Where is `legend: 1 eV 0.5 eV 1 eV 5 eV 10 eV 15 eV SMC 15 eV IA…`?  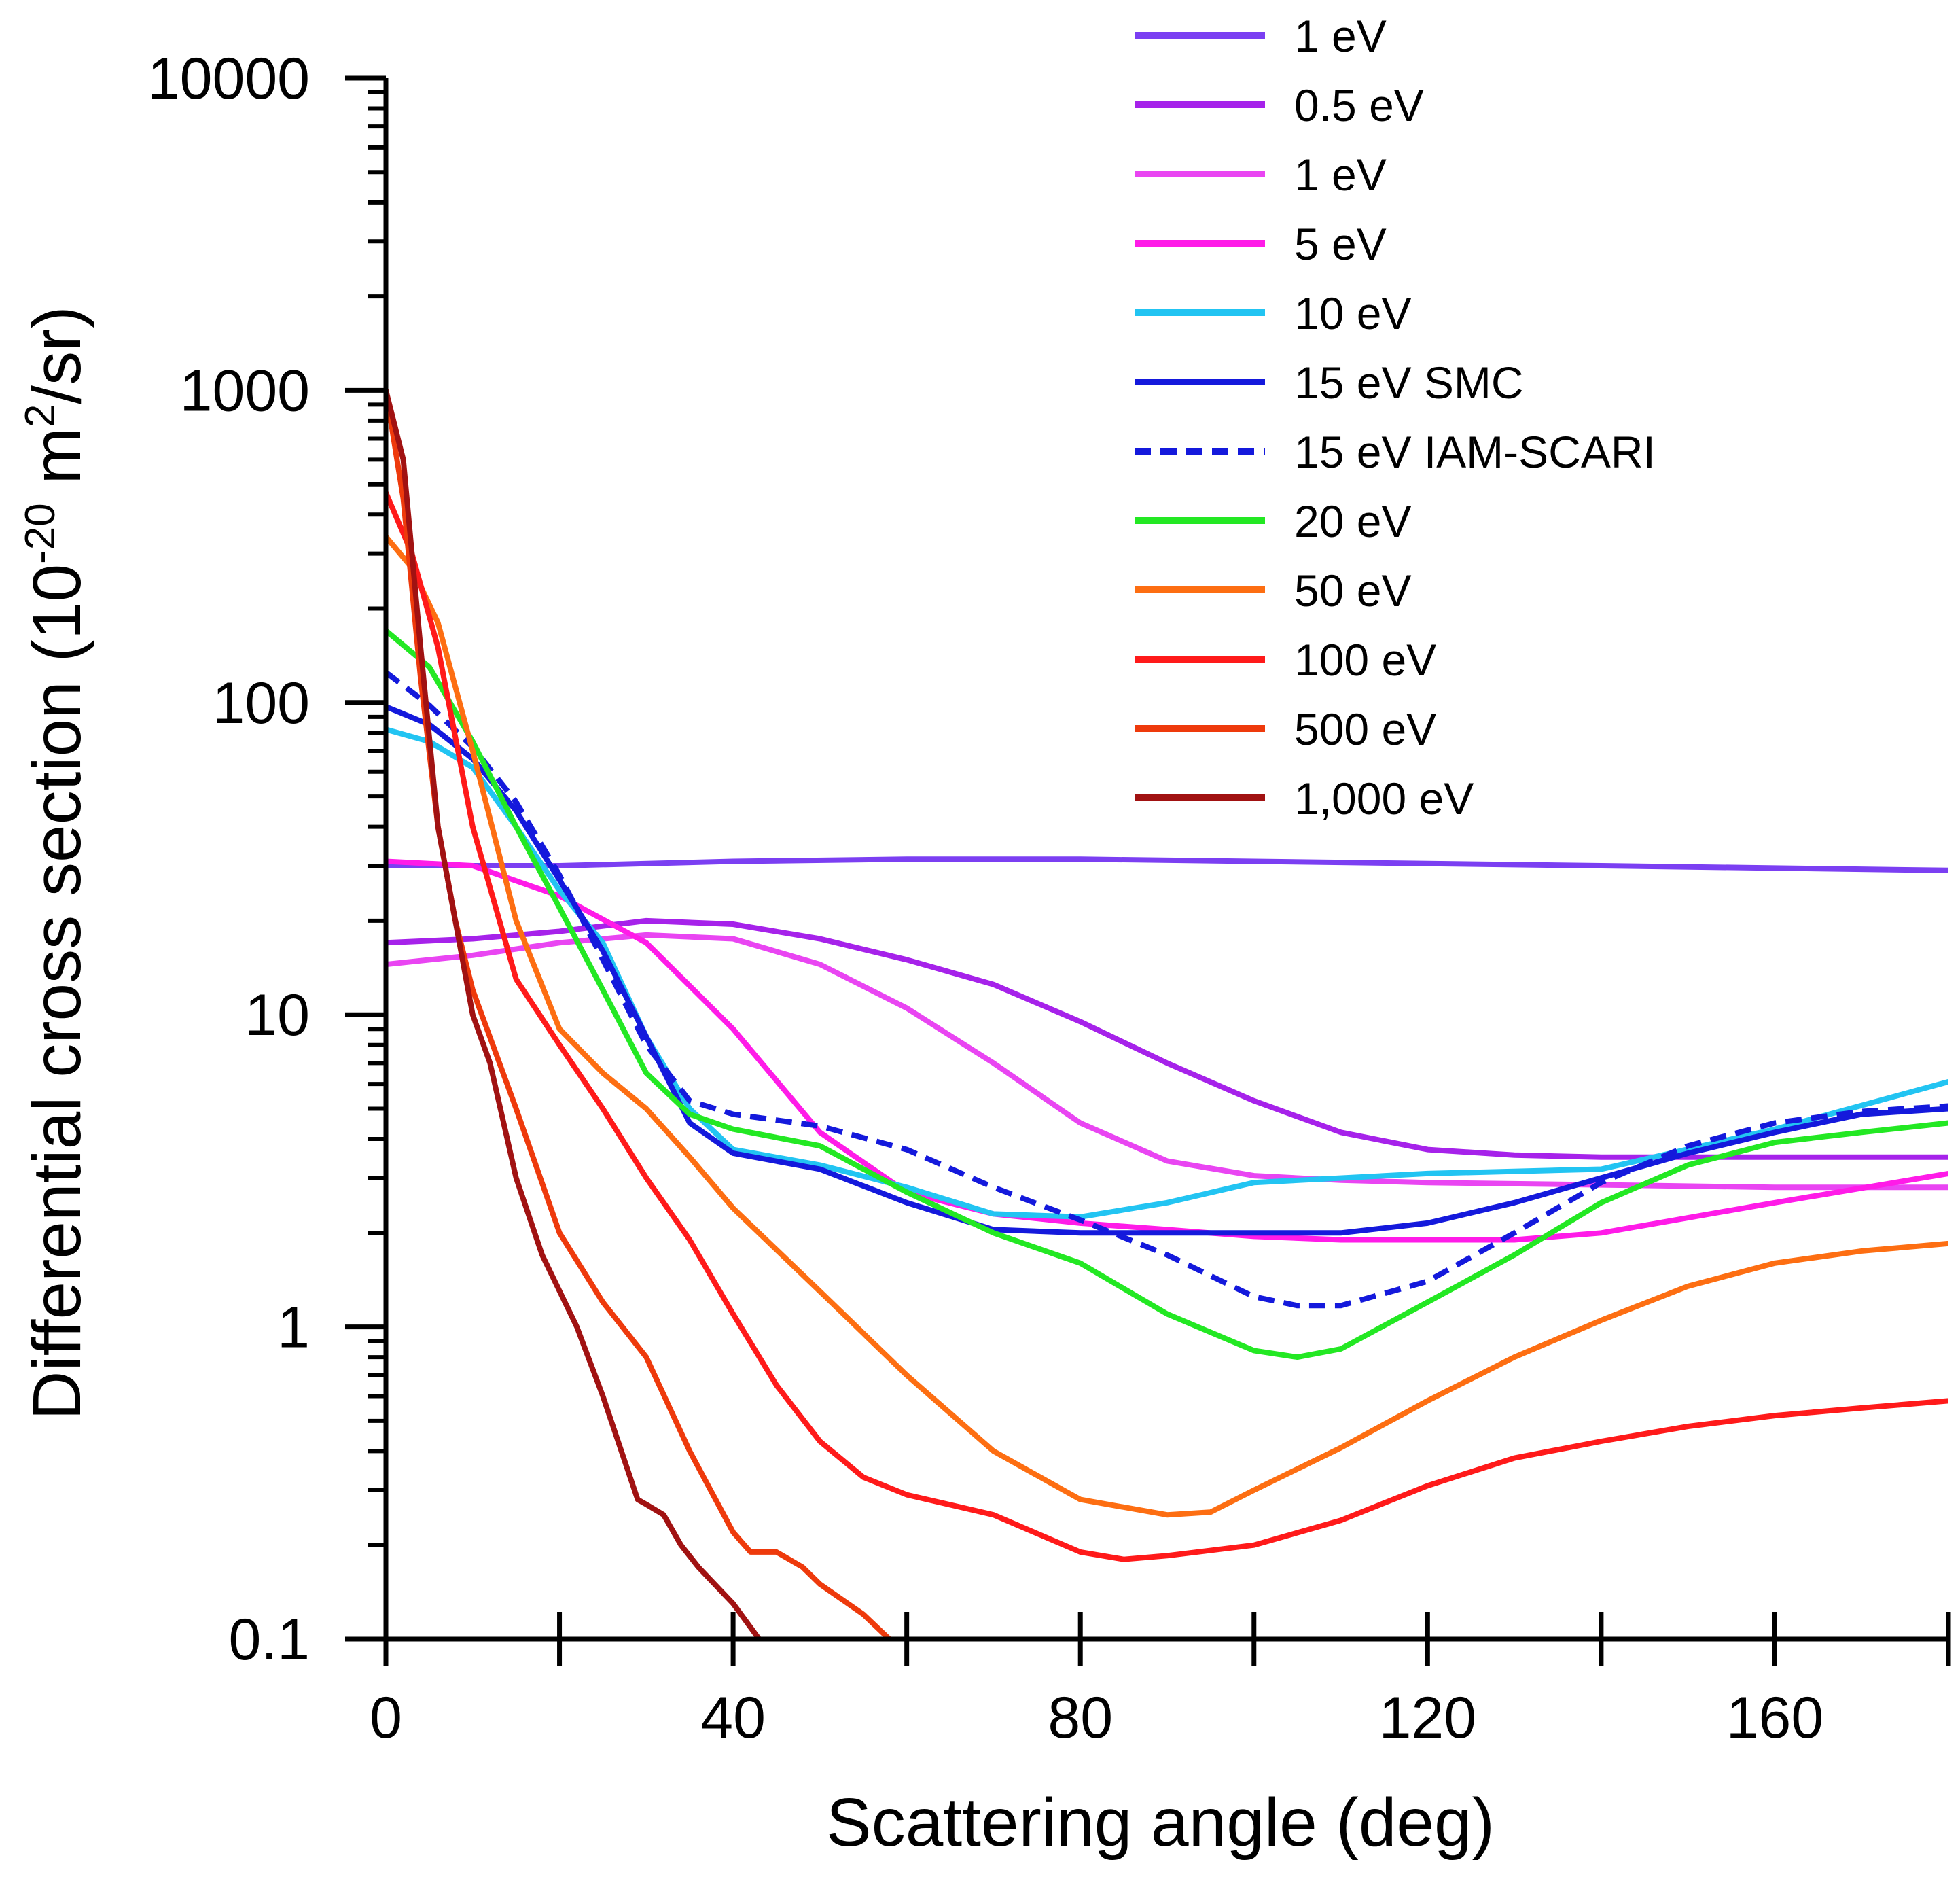
legend: 1 eV 0.5 eV 1 eV 5 eV 10 eV 15 eV SMC 15 eV IA… is located at coordinates (1395, 418).